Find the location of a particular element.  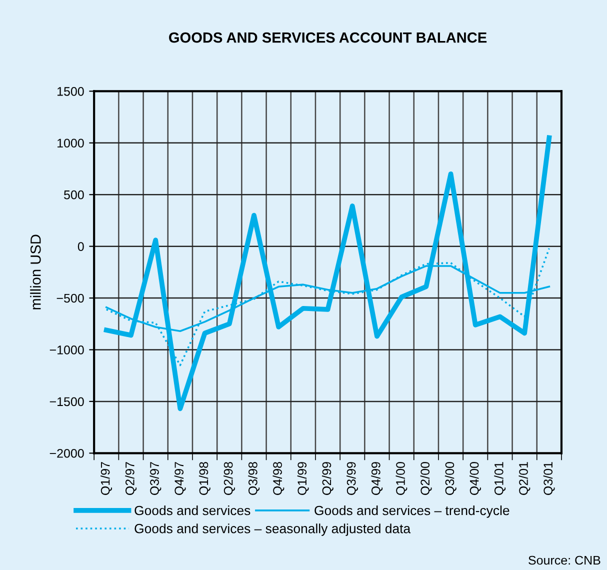

x-tick-label: Q2/97 is located at coordinates (131, 478).